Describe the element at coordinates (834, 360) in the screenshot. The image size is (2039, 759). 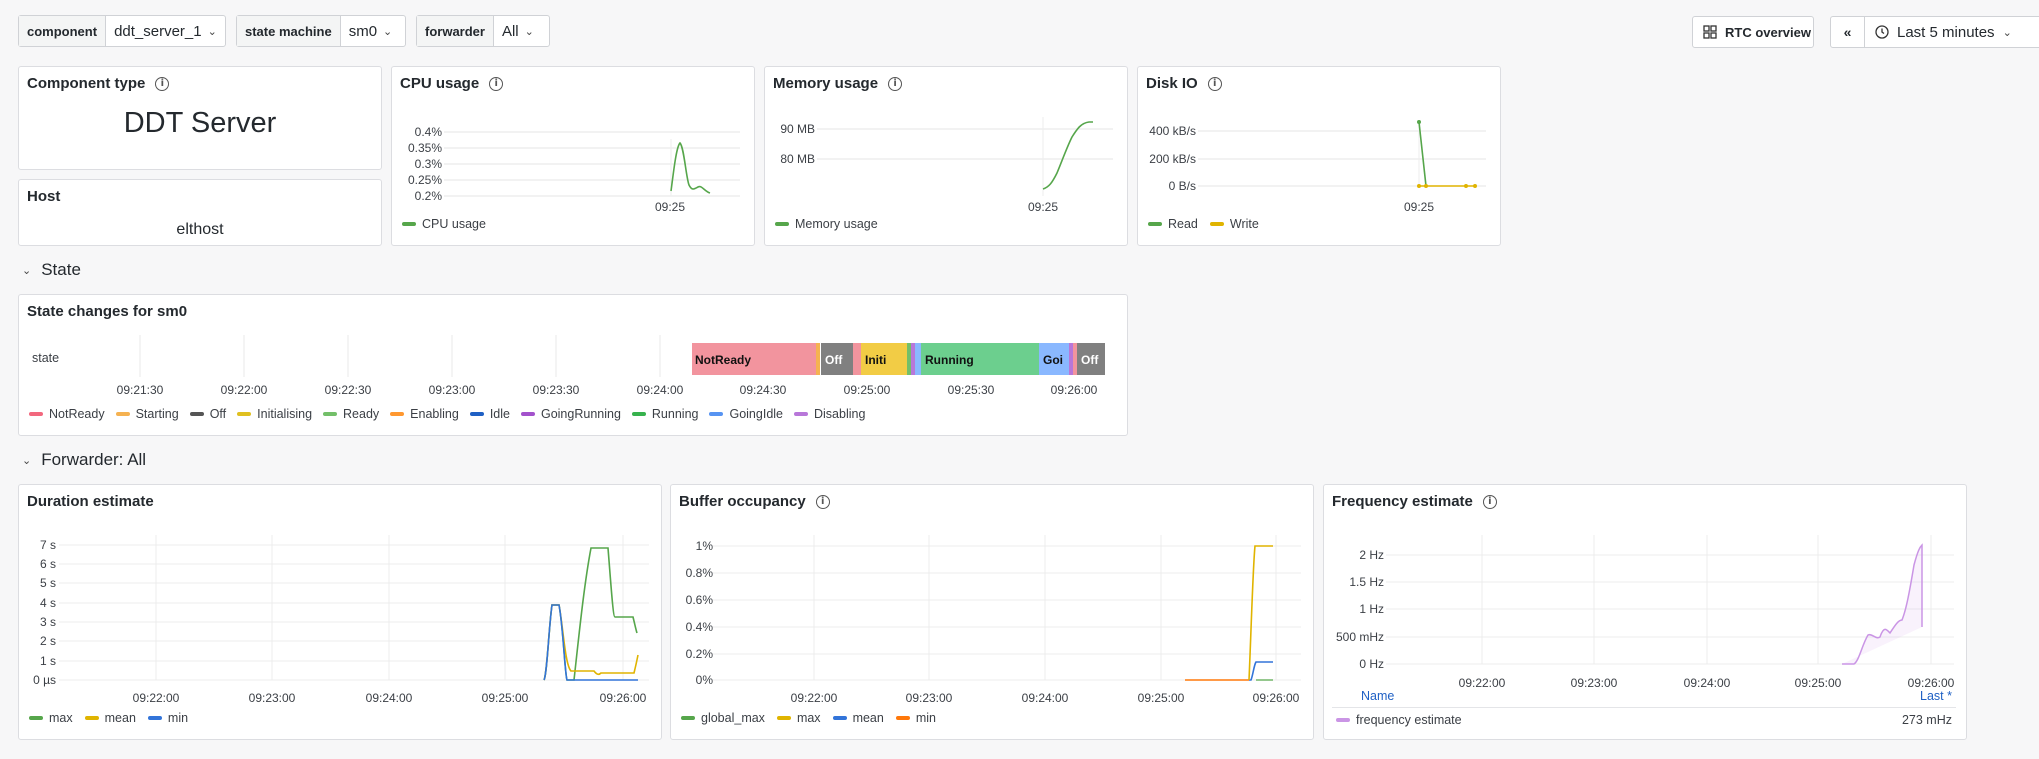
I see `segment-label: Off` at that location.